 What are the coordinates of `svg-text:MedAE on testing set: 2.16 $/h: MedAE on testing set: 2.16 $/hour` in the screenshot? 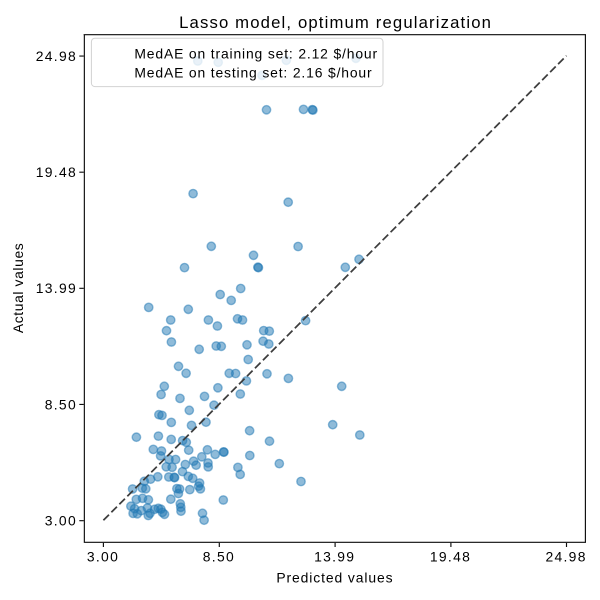 It's located at (253, 72).